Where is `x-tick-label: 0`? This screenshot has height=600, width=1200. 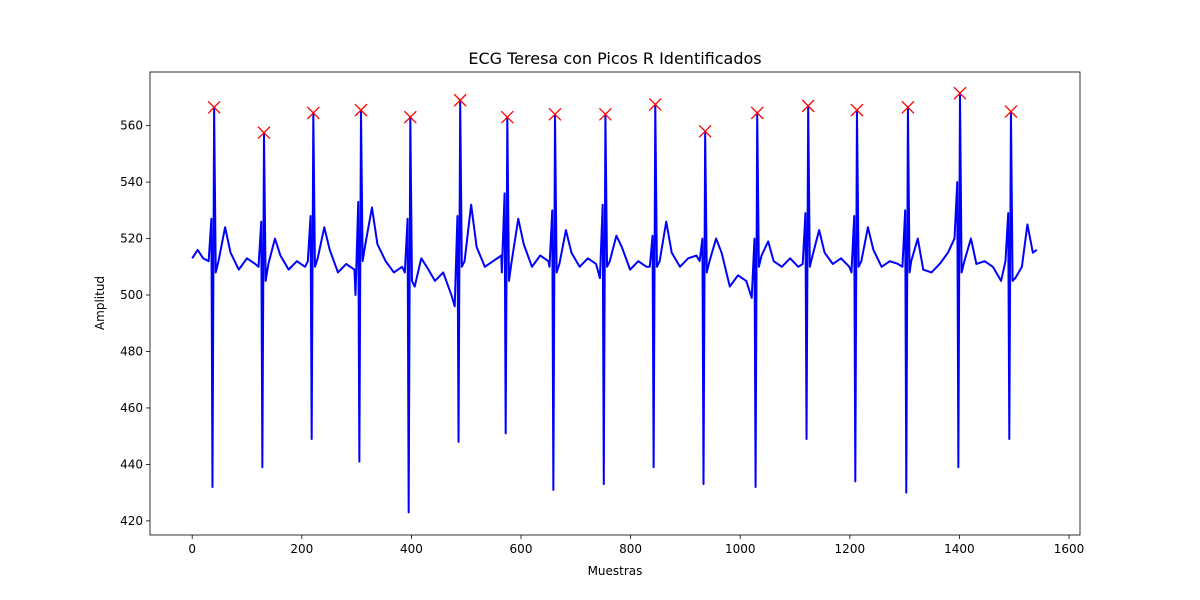
x-tick-label: 0 is located at coordinates (192, 549).